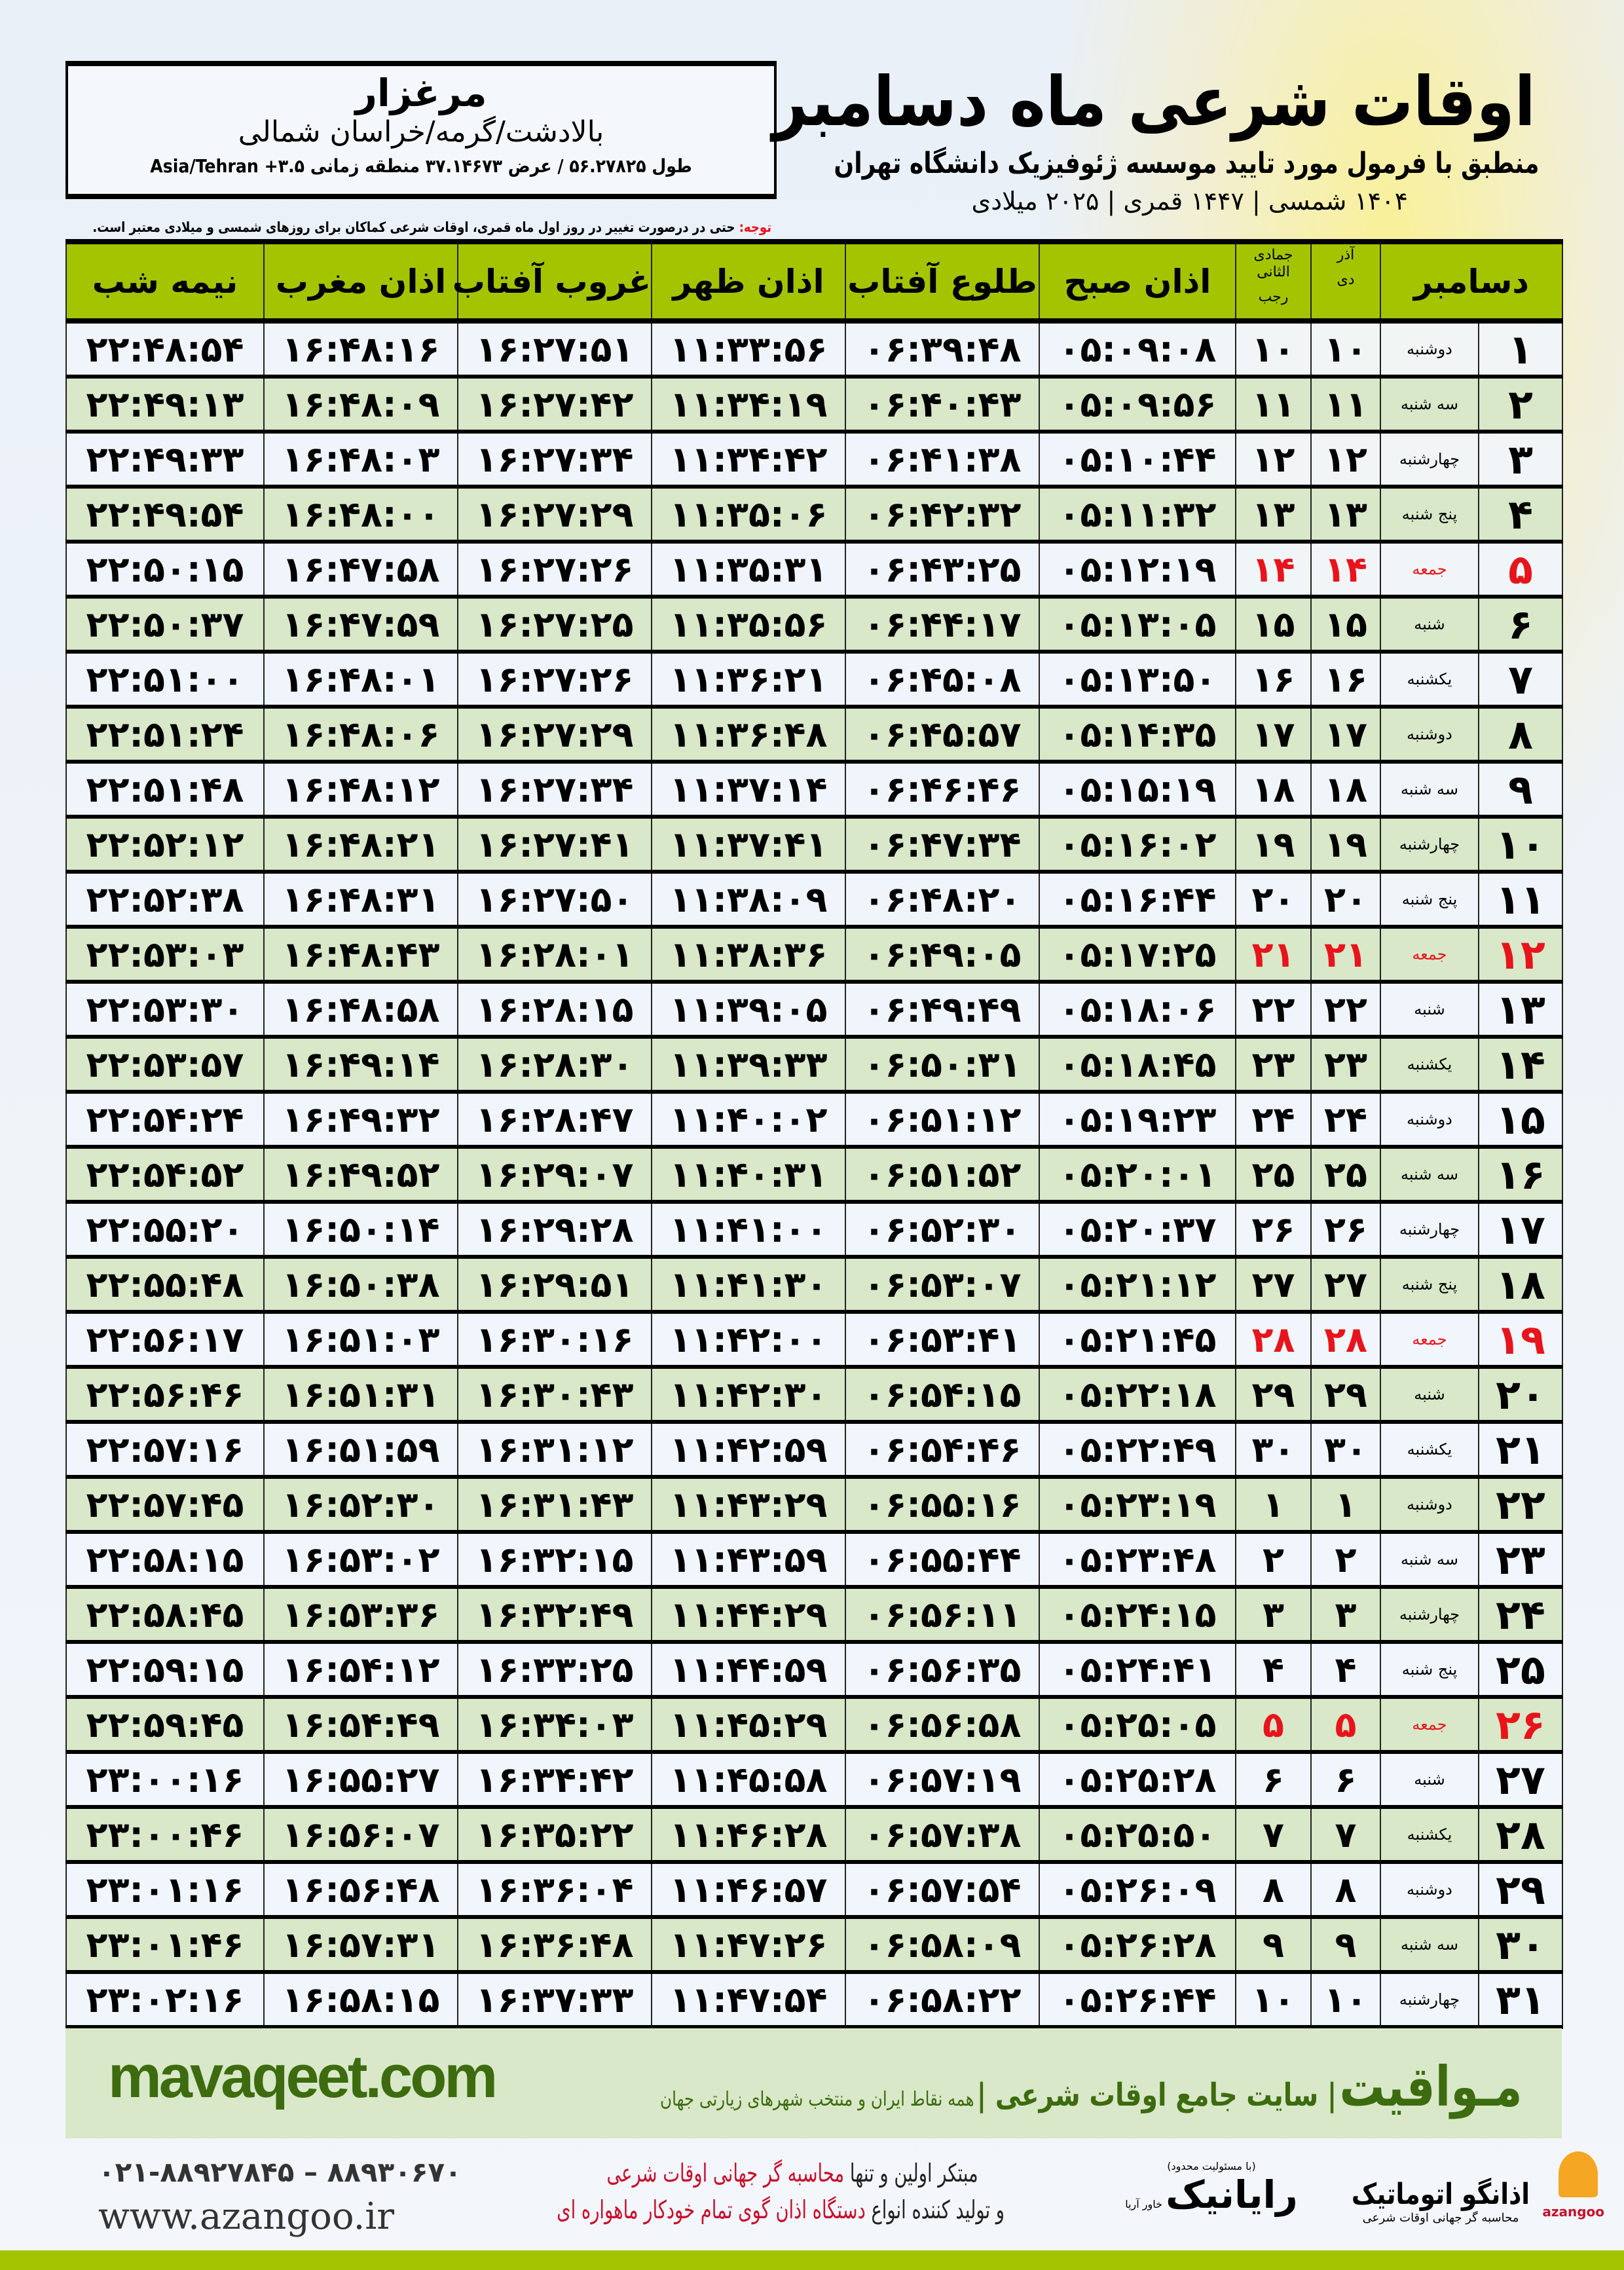  Describe the element at coordinates (1345, 1614) in the screenshot. I see `dey-date: ۳` at that location.